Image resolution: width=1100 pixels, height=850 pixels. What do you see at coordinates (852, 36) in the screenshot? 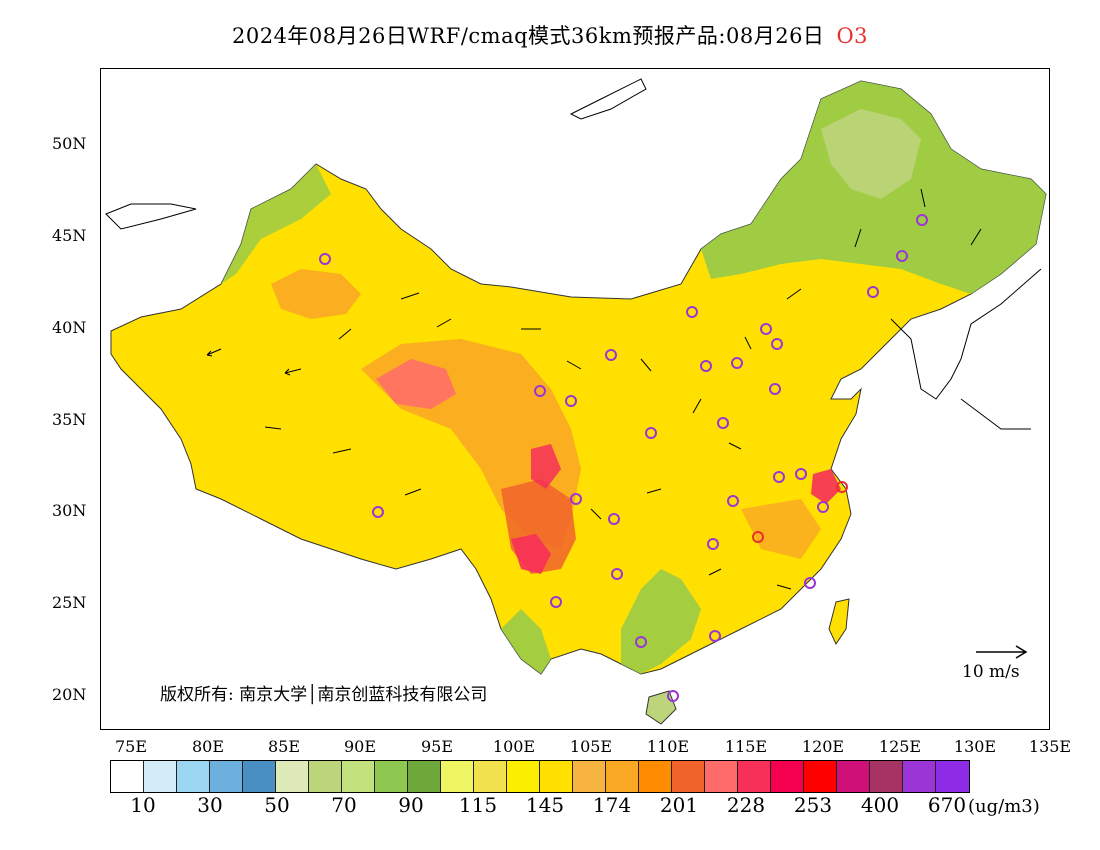
I see `title-species: O3` at bounding box center [852, 36].